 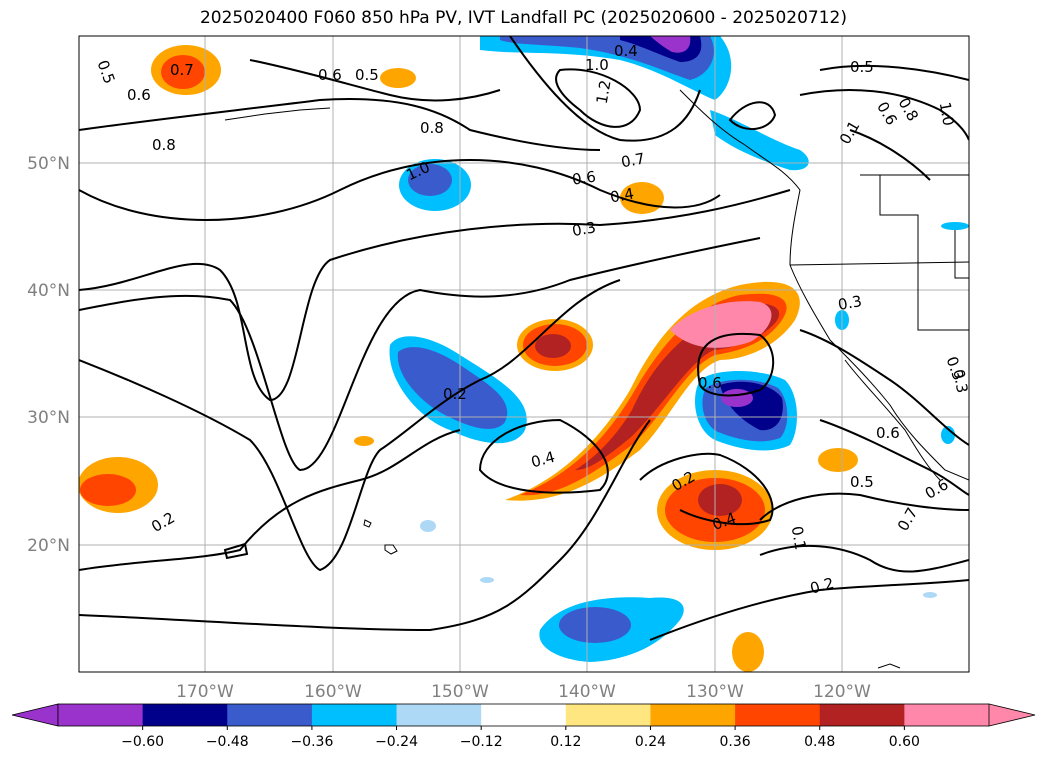 I want to click on lon-label: 170°W, so click(x=205, y=692).